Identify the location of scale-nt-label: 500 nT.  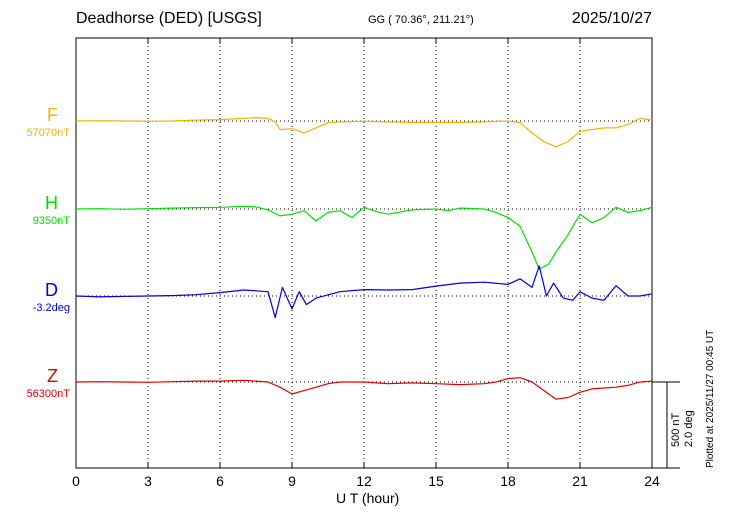
(676, 429).